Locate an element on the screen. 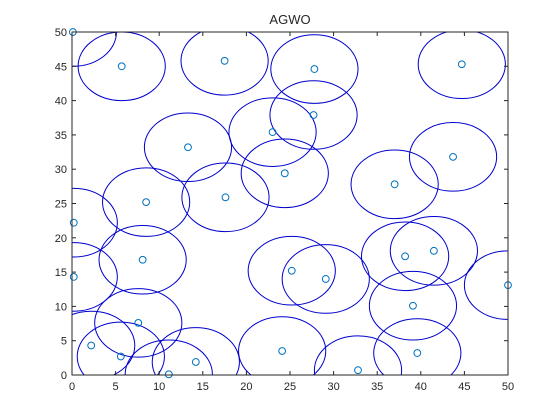 The image size is (560, 420). y-tick-label: 25 is located at coordinates (61, 205).